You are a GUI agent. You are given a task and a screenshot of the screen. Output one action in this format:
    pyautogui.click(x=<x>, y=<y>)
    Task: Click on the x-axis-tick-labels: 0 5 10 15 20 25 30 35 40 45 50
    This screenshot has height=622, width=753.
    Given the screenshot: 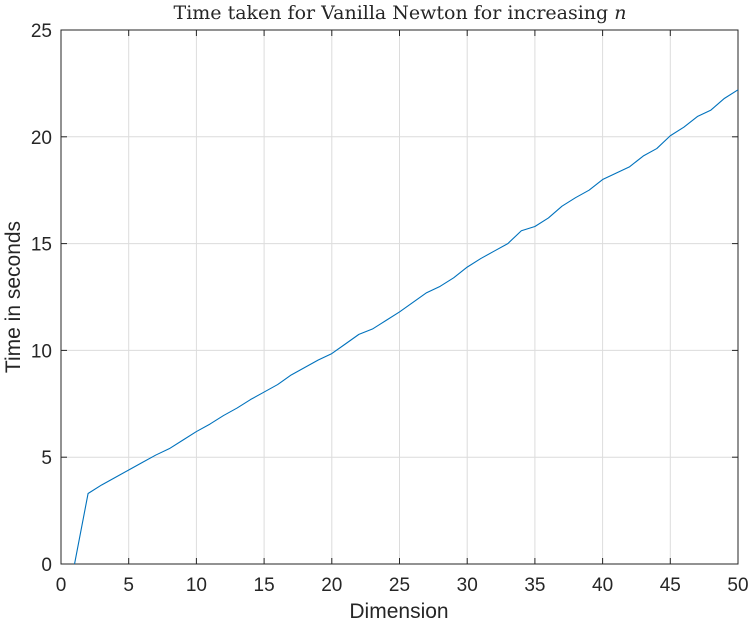 What is the action you would take?
    pyautogui.click(x=402, y=585)
    